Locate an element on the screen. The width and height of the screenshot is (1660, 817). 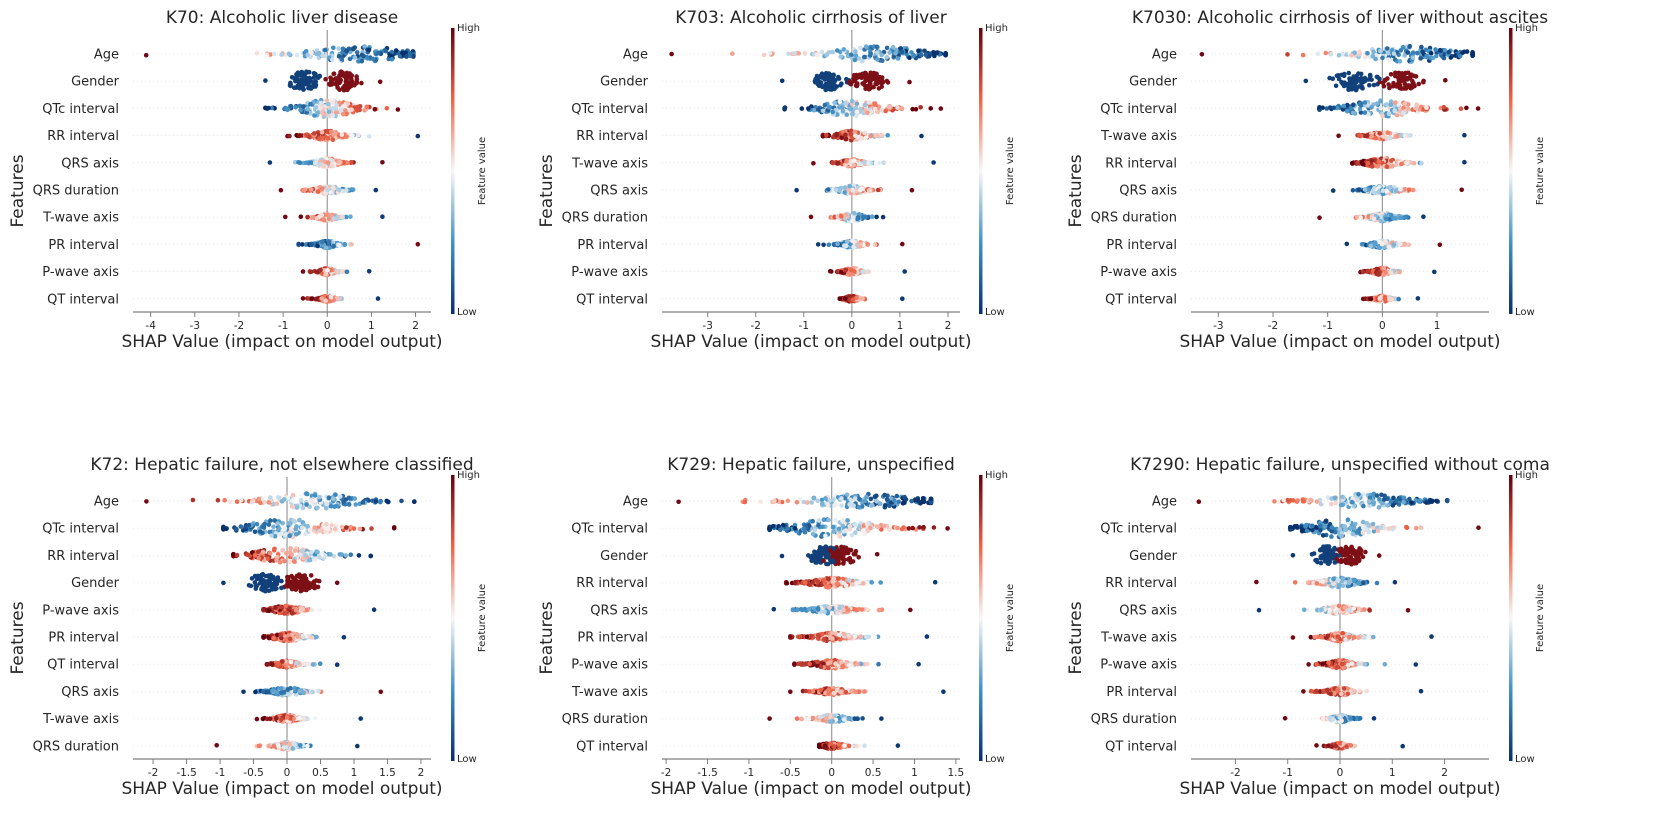
colorbar-high-label: High is located at coordinates (1526, 28).